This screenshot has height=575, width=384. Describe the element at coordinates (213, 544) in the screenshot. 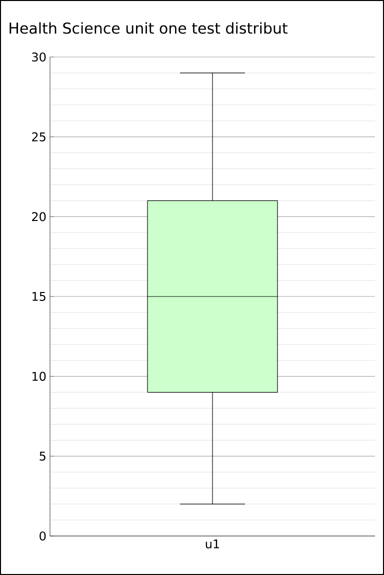

I see `x-tick-label: u1` at that location.